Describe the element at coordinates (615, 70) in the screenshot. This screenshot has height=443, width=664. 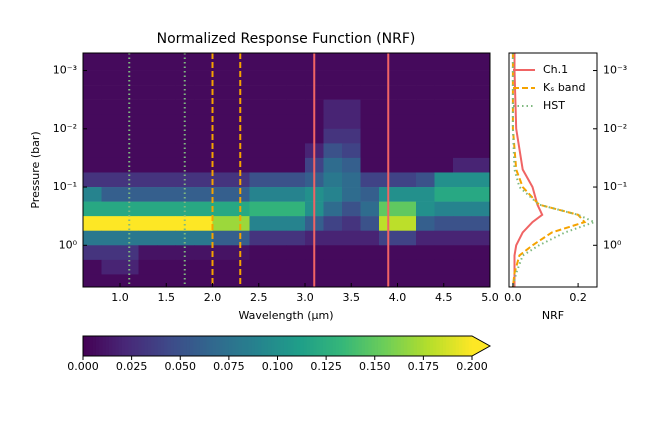
I see `side-y-tick-label: 10⁻³` at that location.